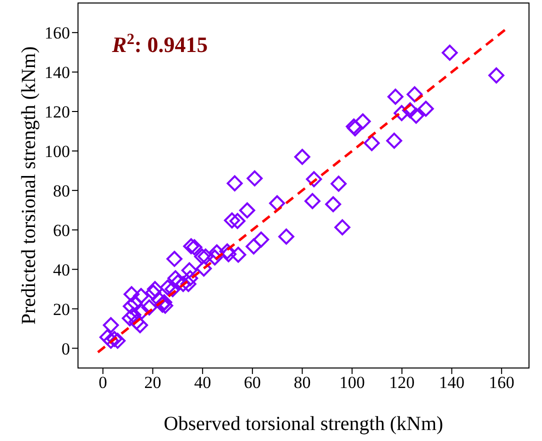 This screenshot has width=542, height=441. Describe the element at coordinates (57, 72) in the screenshot. I see `y-tick-label: 140` at that location.